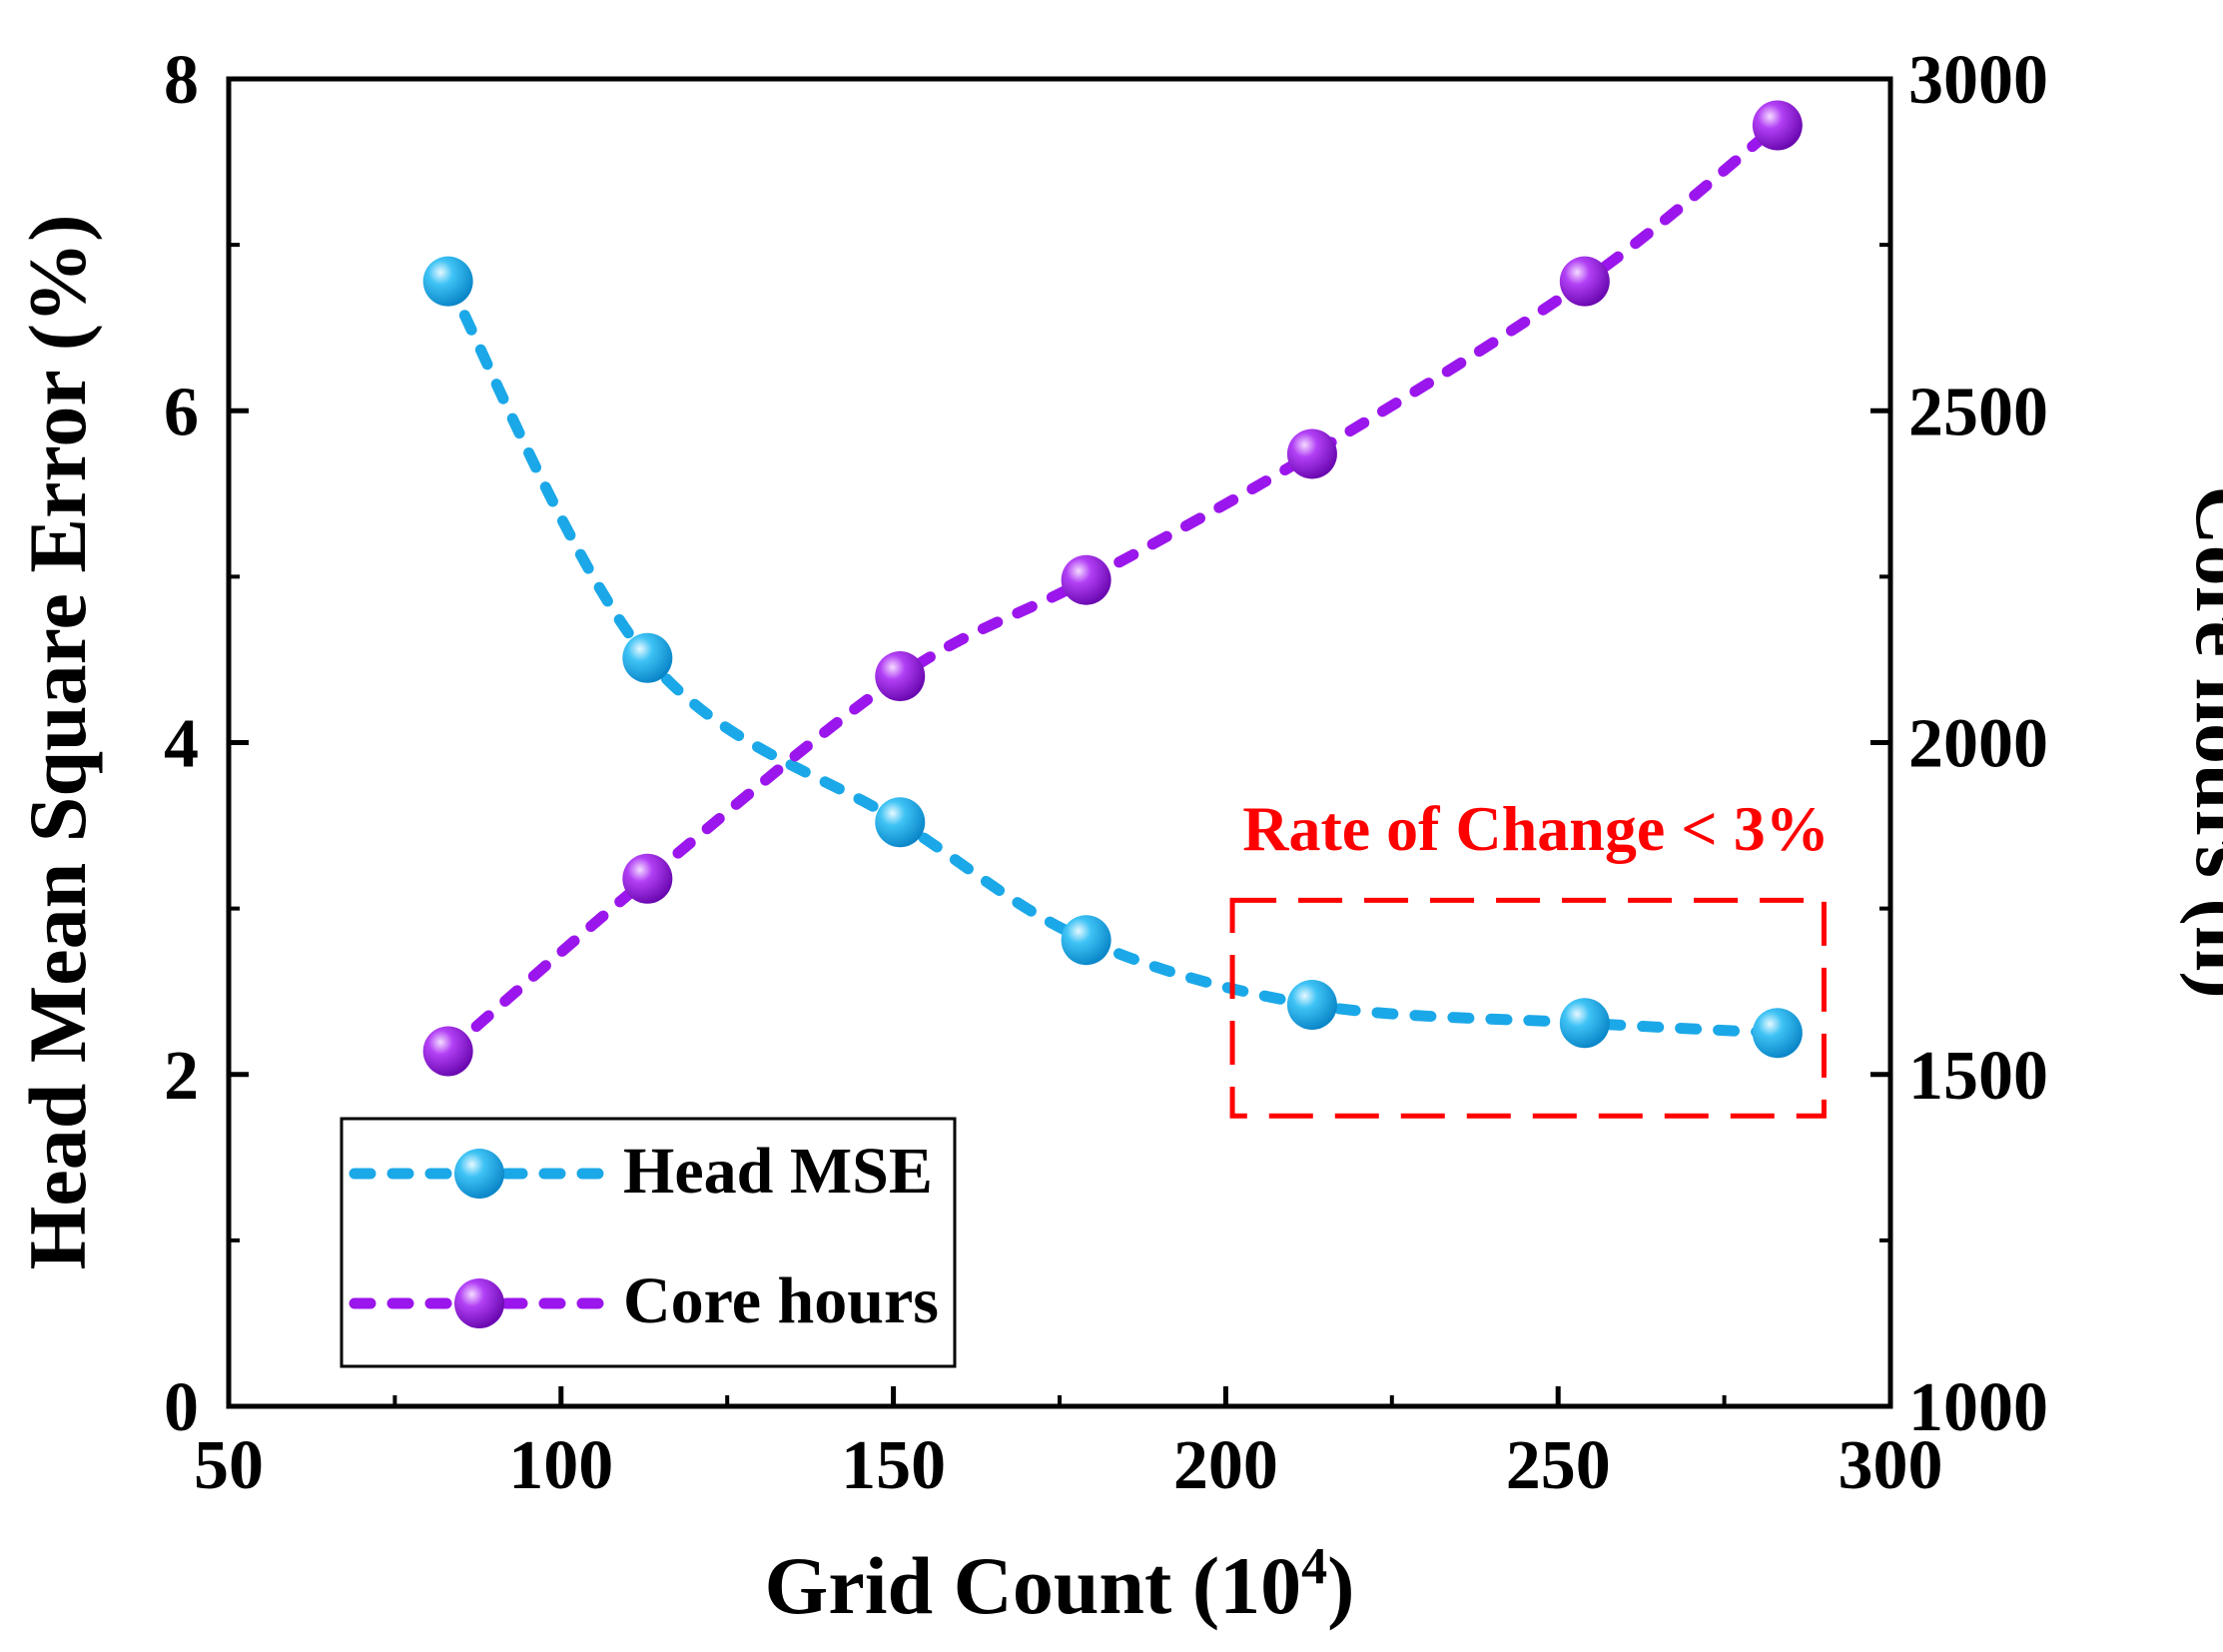 This screenshot has height=1652, width=2223. What do you see at coordinates (1978, 1407) in the screenshot?
I see `y-right-tick-label: 1000` at bounding box center [1978, 1407].